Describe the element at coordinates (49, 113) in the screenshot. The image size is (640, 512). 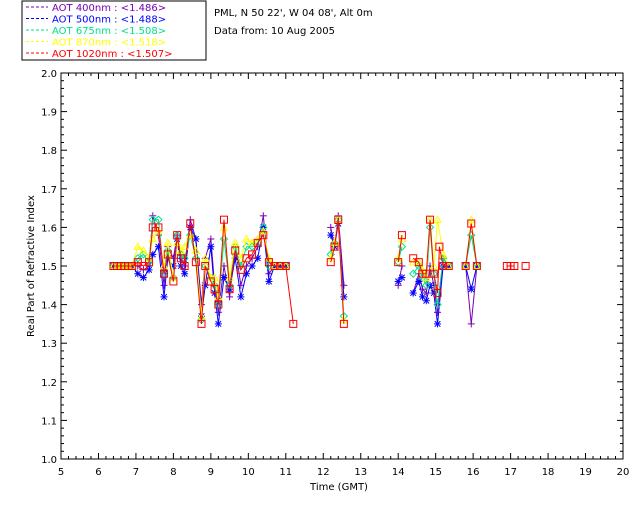
I see `y-tick-label-9: 1.9` at that location.